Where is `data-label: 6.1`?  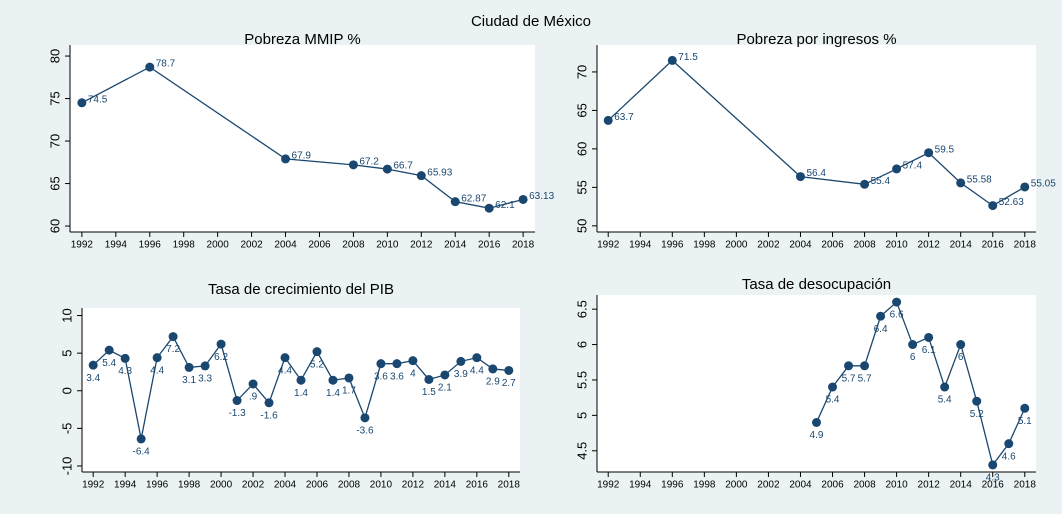
data-label: 6.1 is located at coordinates (929, 350).